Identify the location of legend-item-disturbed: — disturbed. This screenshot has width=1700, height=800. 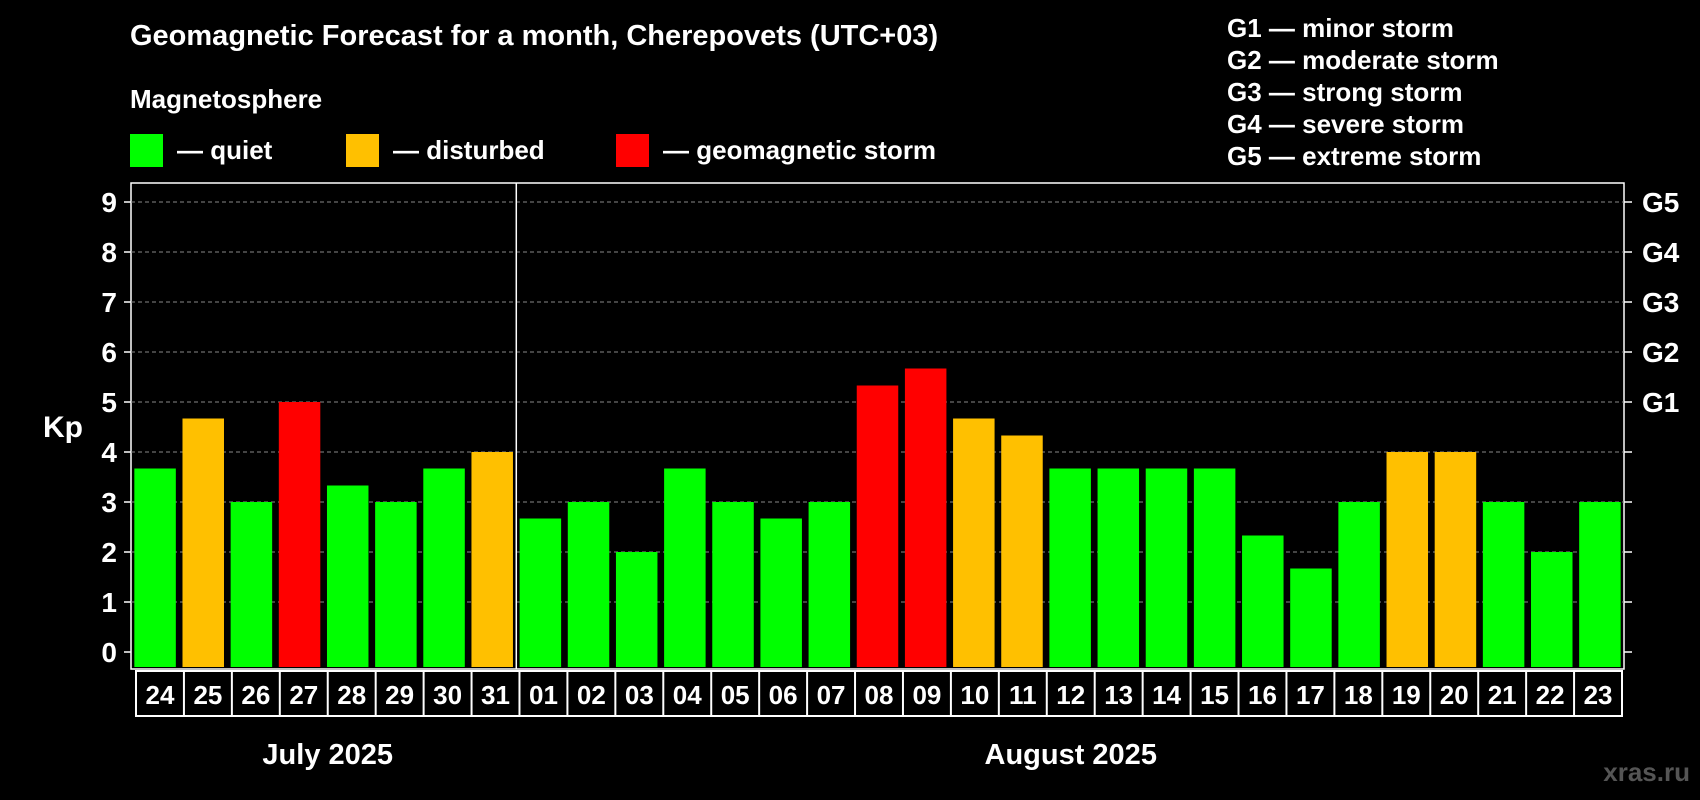
(445, 150).